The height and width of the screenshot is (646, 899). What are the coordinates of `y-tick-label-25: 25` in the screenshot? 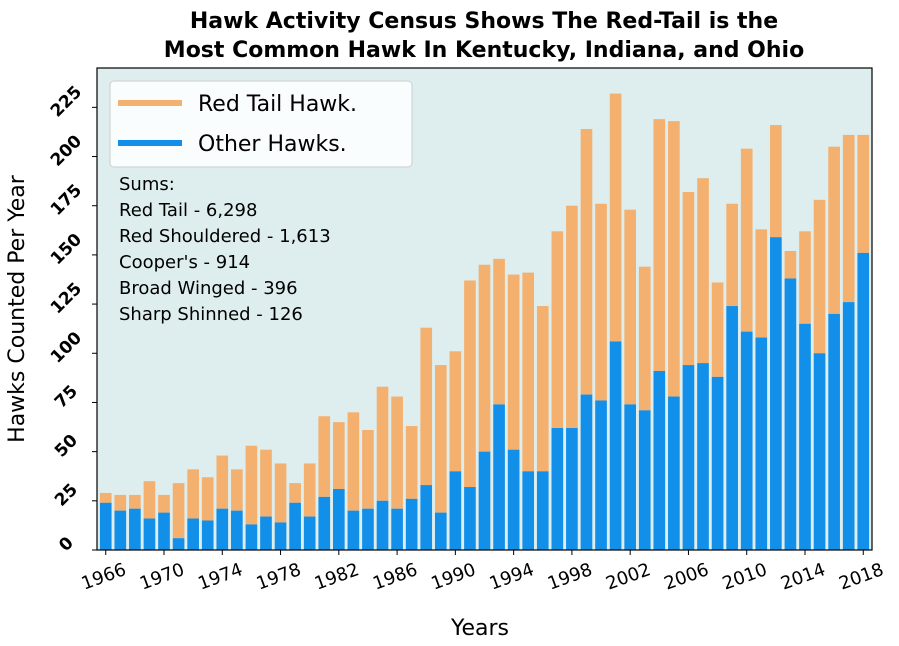 It's located at (66, 495).